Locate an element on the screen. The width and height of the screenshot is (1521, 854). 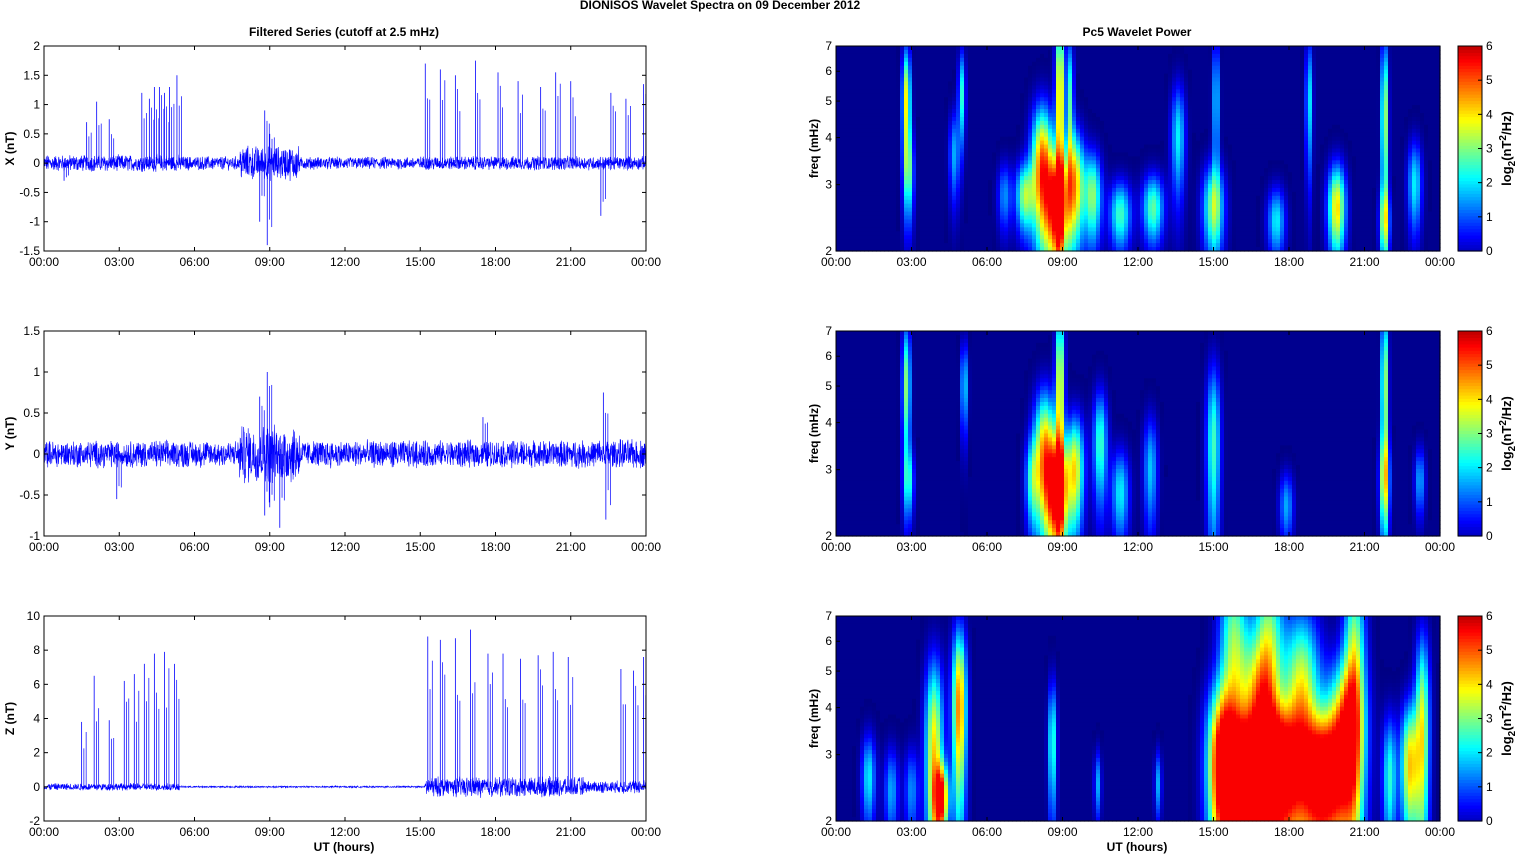
y-tick-label: 2 is located at coordinates (36, 46).